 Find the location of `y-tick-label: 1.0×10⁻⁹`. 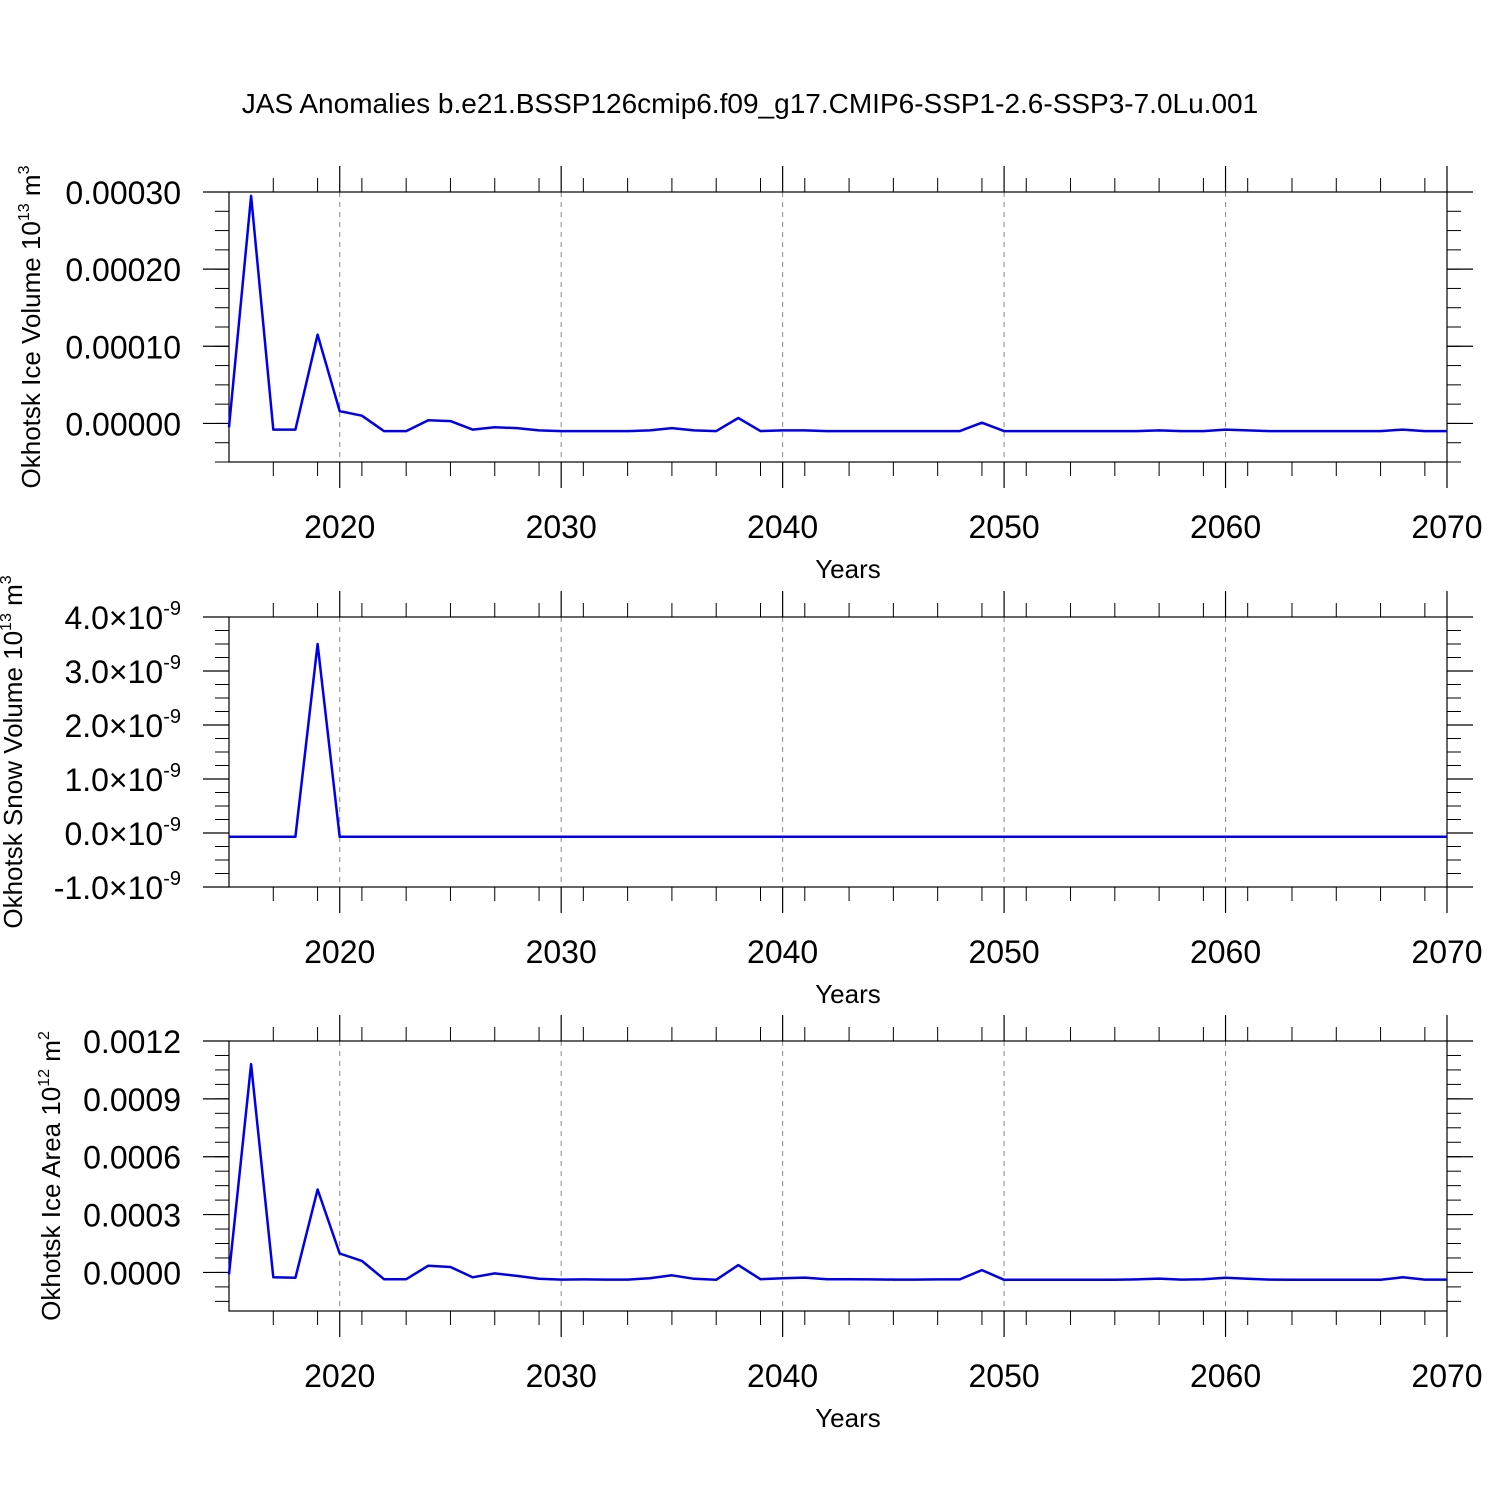

y-tick-label: 1.0×10⁻⁹ is located at coordinates (122, 779).